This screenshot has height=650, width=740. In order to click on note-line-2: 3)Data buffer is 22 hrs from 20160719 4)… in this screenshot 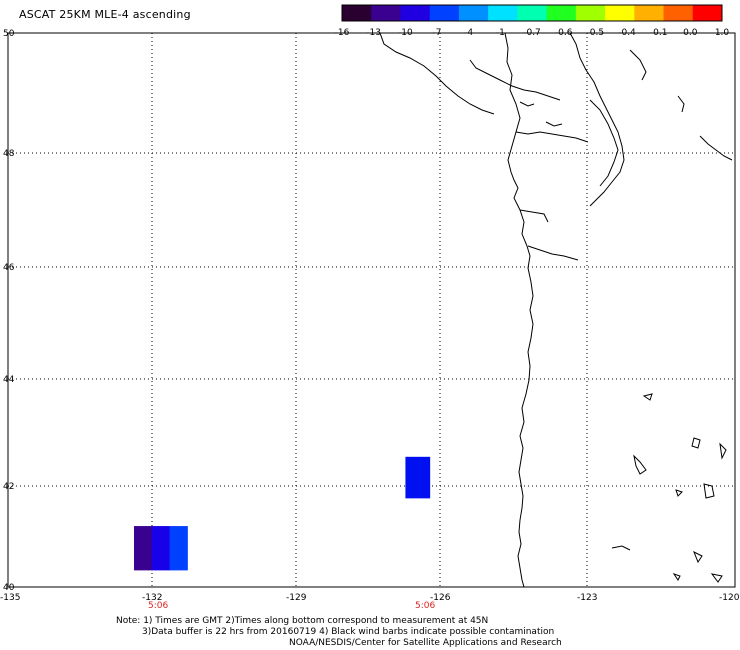, I will do `click(348, 632)`.